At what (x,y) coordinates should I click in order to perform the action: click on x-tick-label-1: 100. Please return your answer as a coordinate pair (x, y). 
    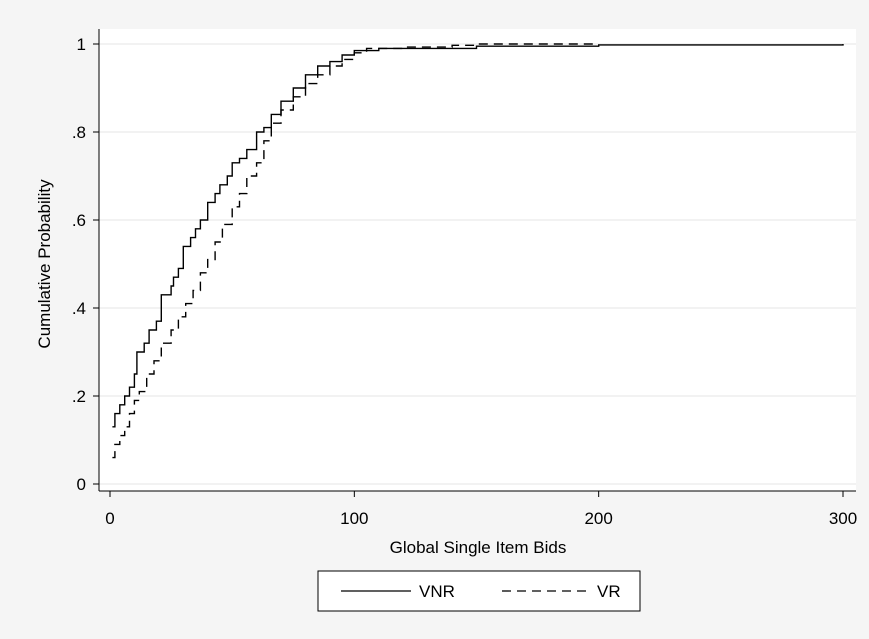
    Looking at the image, I should click on (354, 518).